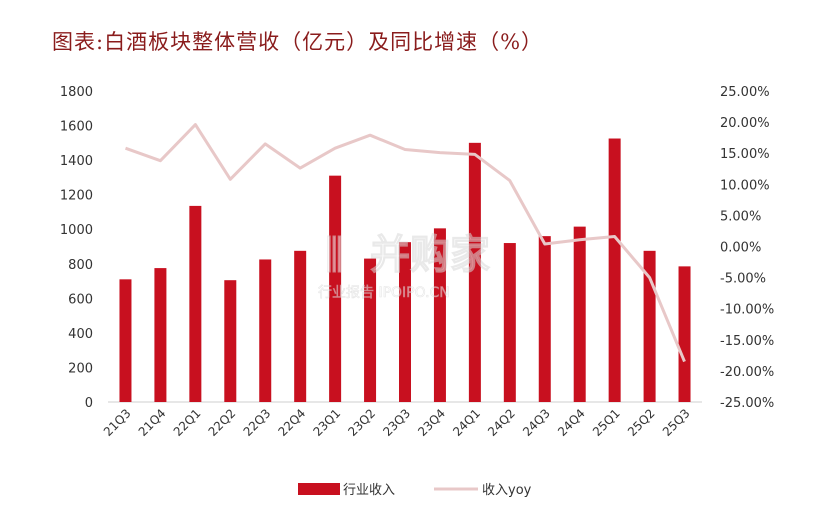 The height and width of the screenshot is (523, 826). Describe the element at coordinates (466, 422) in the screenshot. I see `x-tick-label: 24Q1` at that location.